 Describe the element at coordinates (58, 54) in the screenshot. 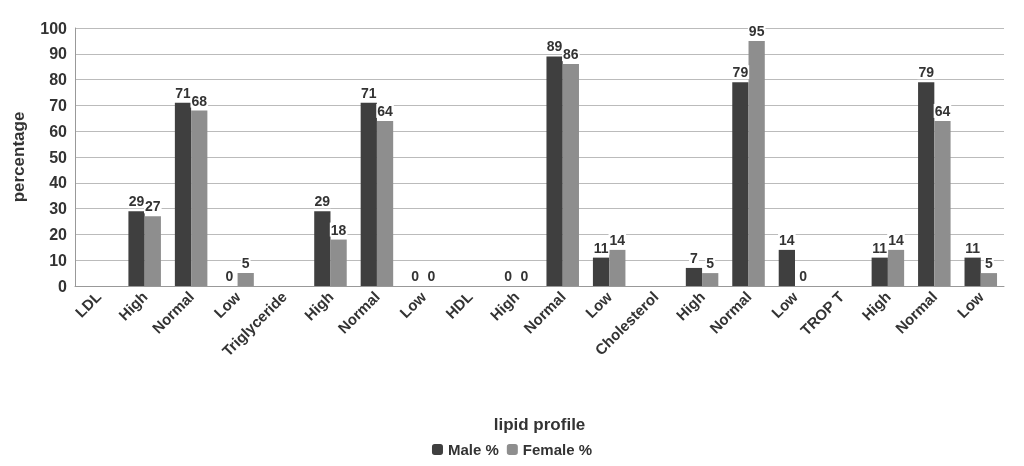

I see `y-tick-label: 90` at that location.